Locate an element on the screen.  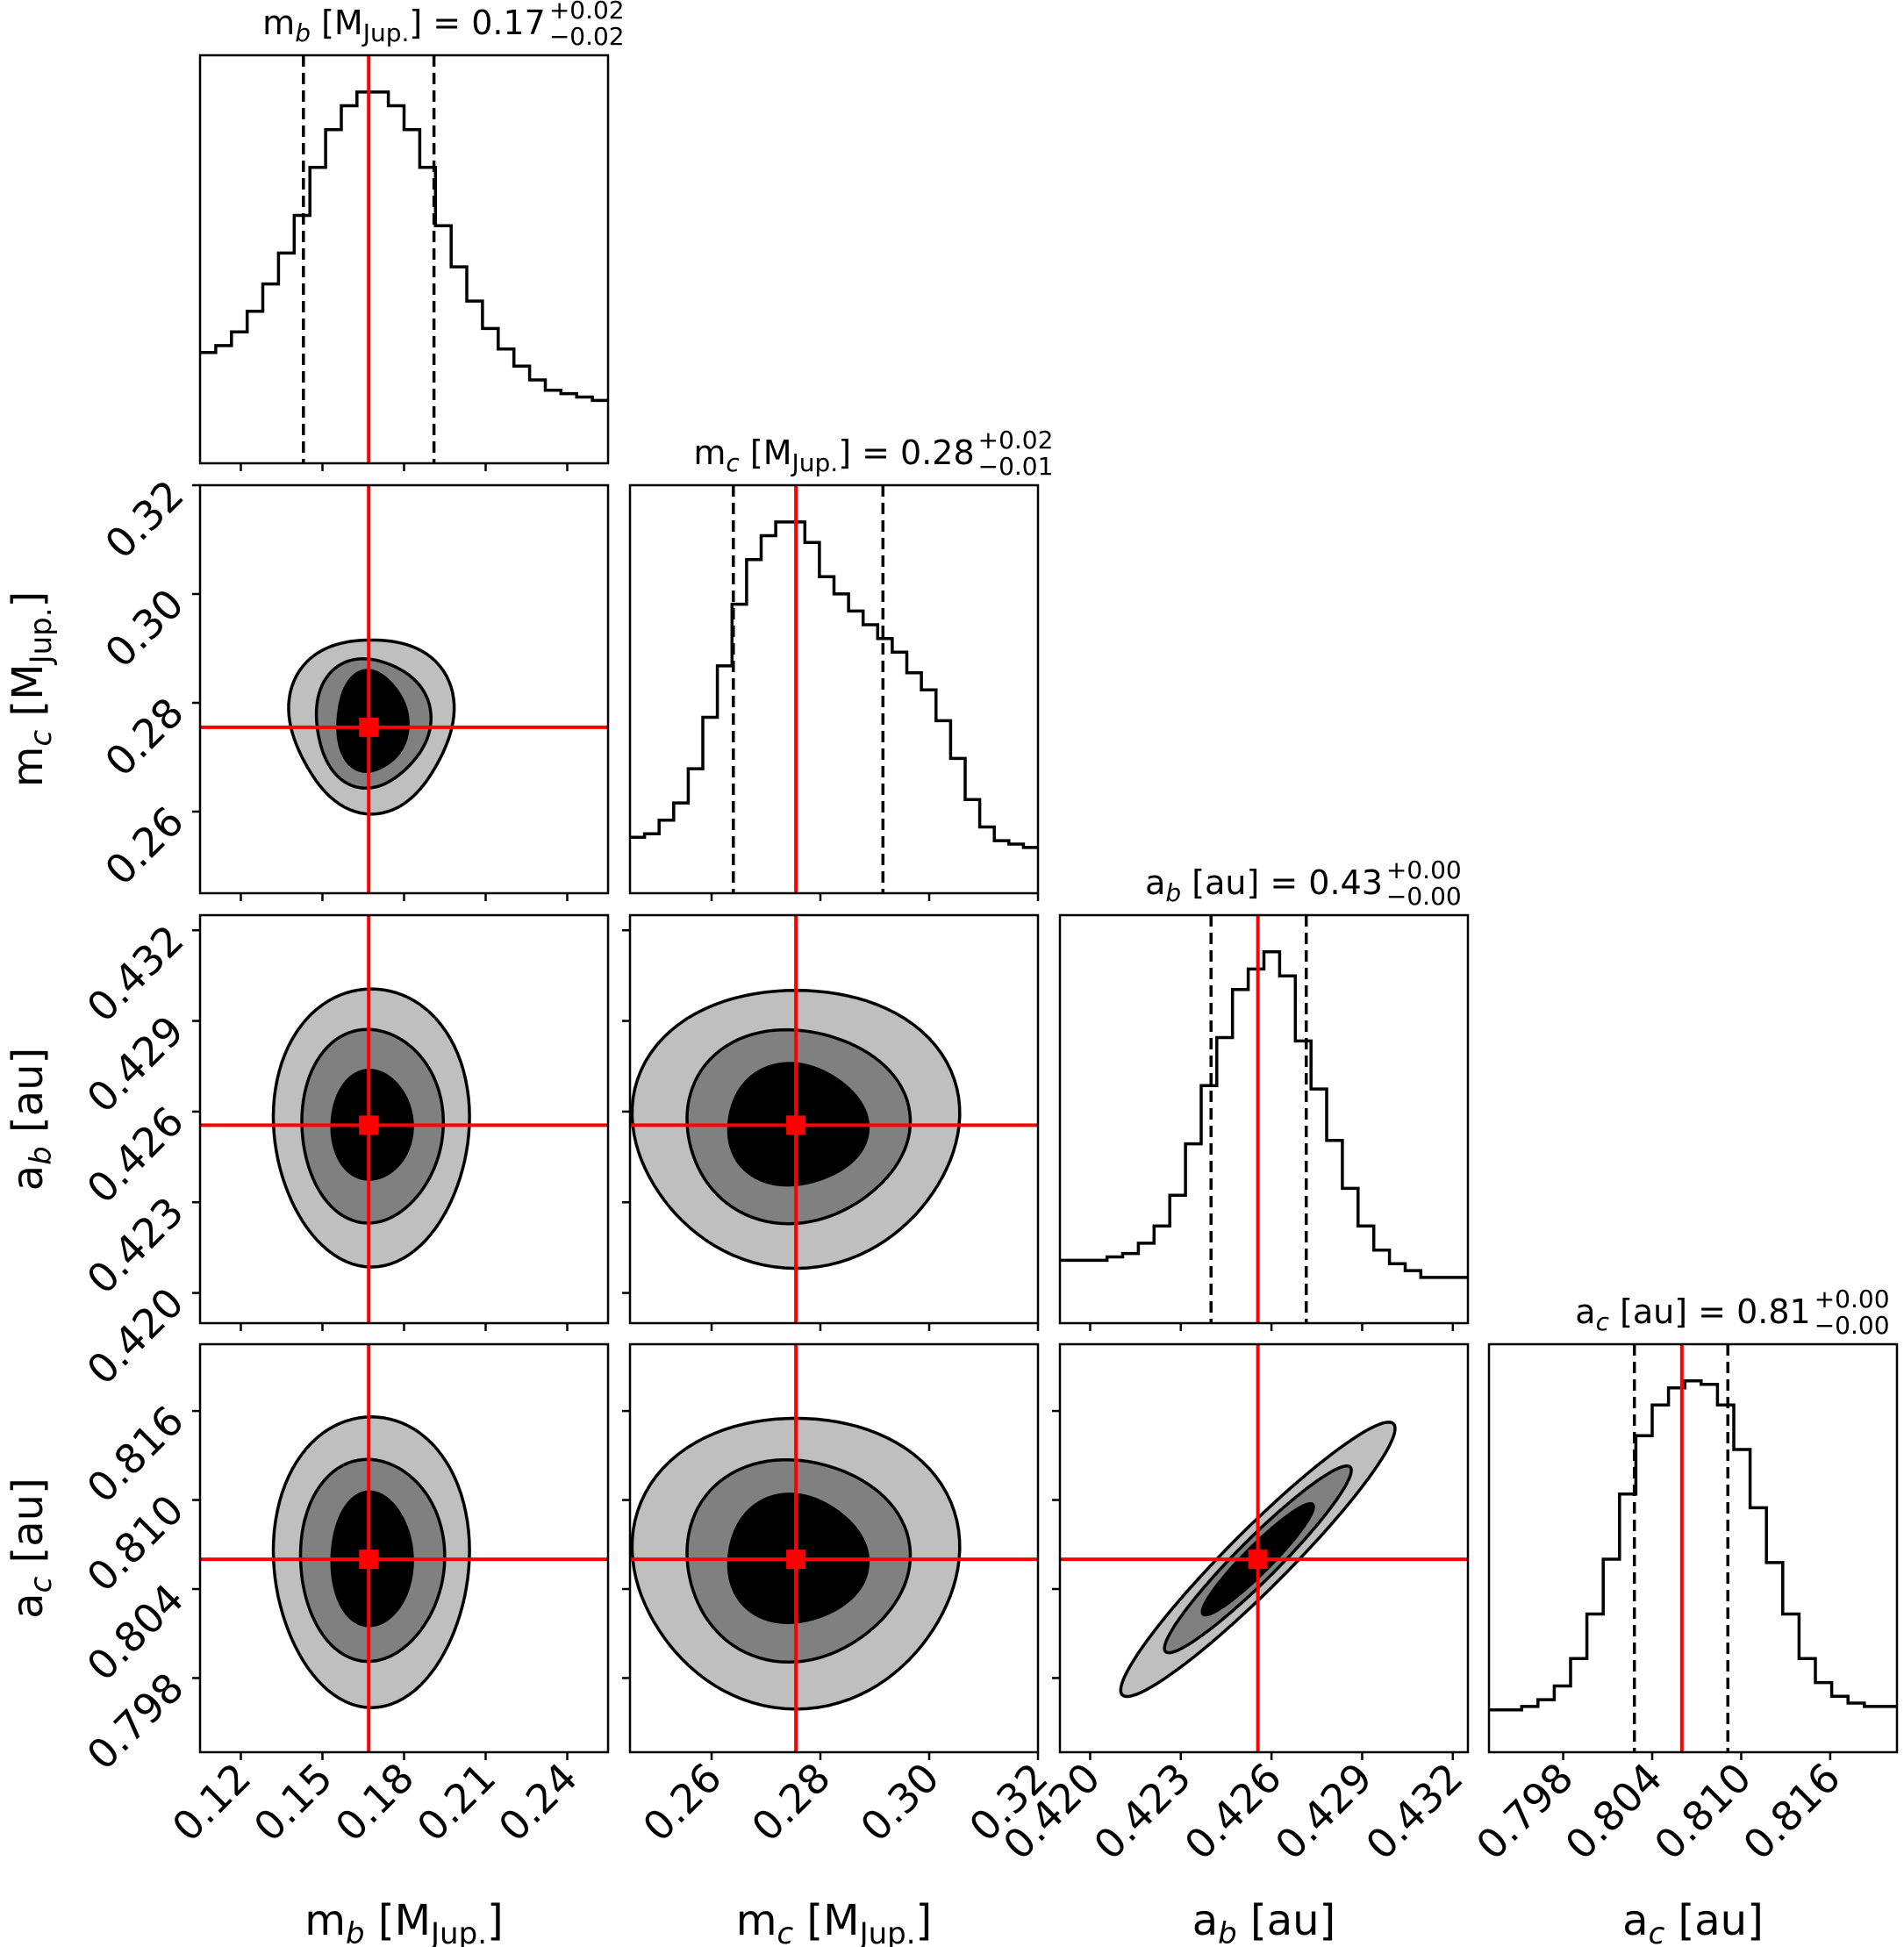
histogram-m_c is located at coordinates (834, 684).